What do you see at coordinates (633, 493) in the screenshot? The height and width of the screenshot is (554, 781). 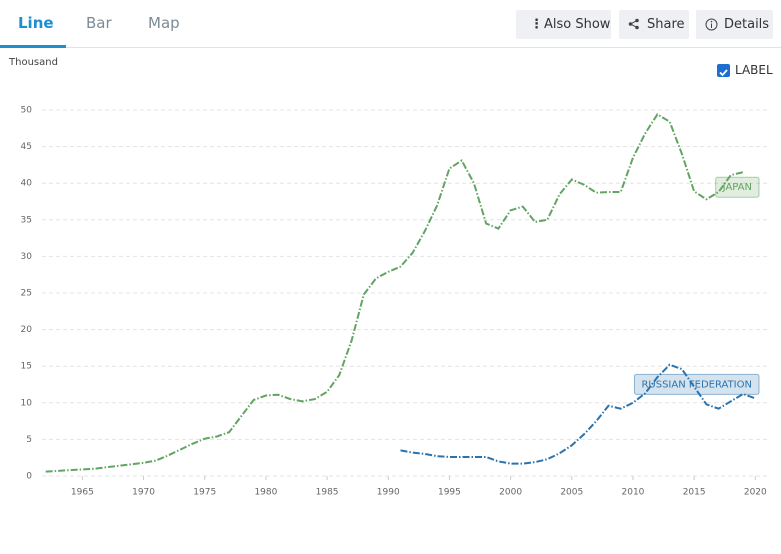 I see `x-tick-label: 2010` at bounding box center [633, 493].